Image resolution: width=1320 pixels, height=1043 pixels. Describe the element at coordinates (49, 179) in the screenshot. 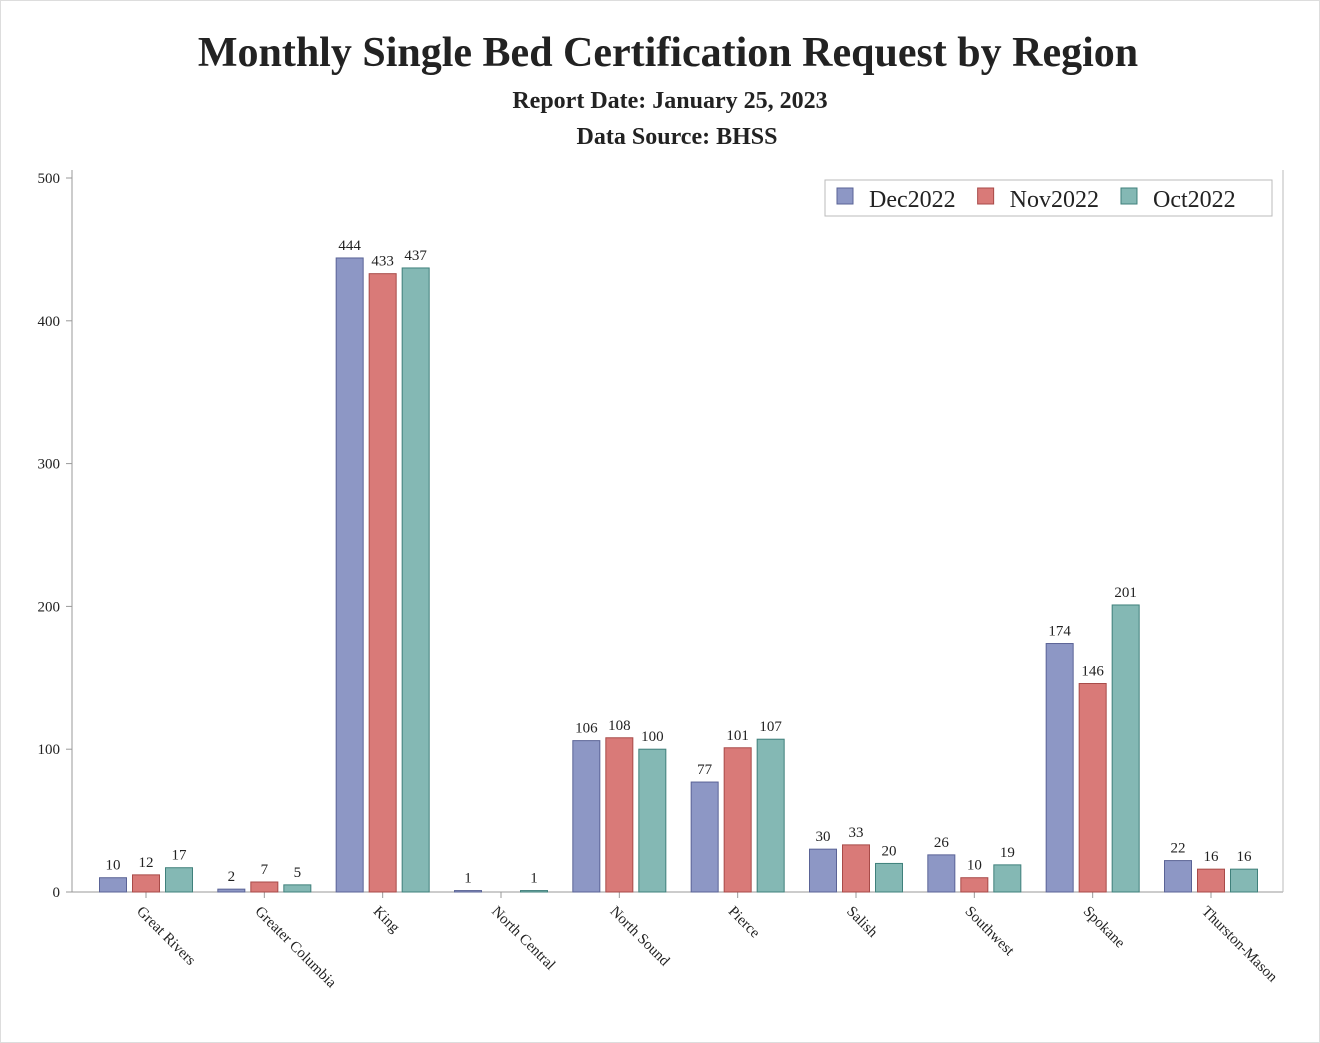

I see `y-tick-label: 500` at that location.